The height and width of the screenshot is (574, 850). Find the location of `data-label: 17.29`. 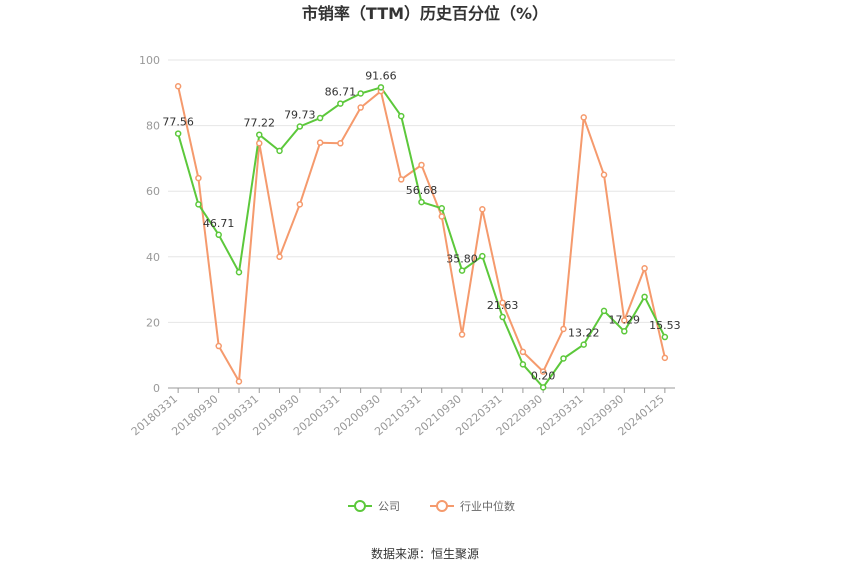

data-label: 17.29 is located at coordinates (625, 319).